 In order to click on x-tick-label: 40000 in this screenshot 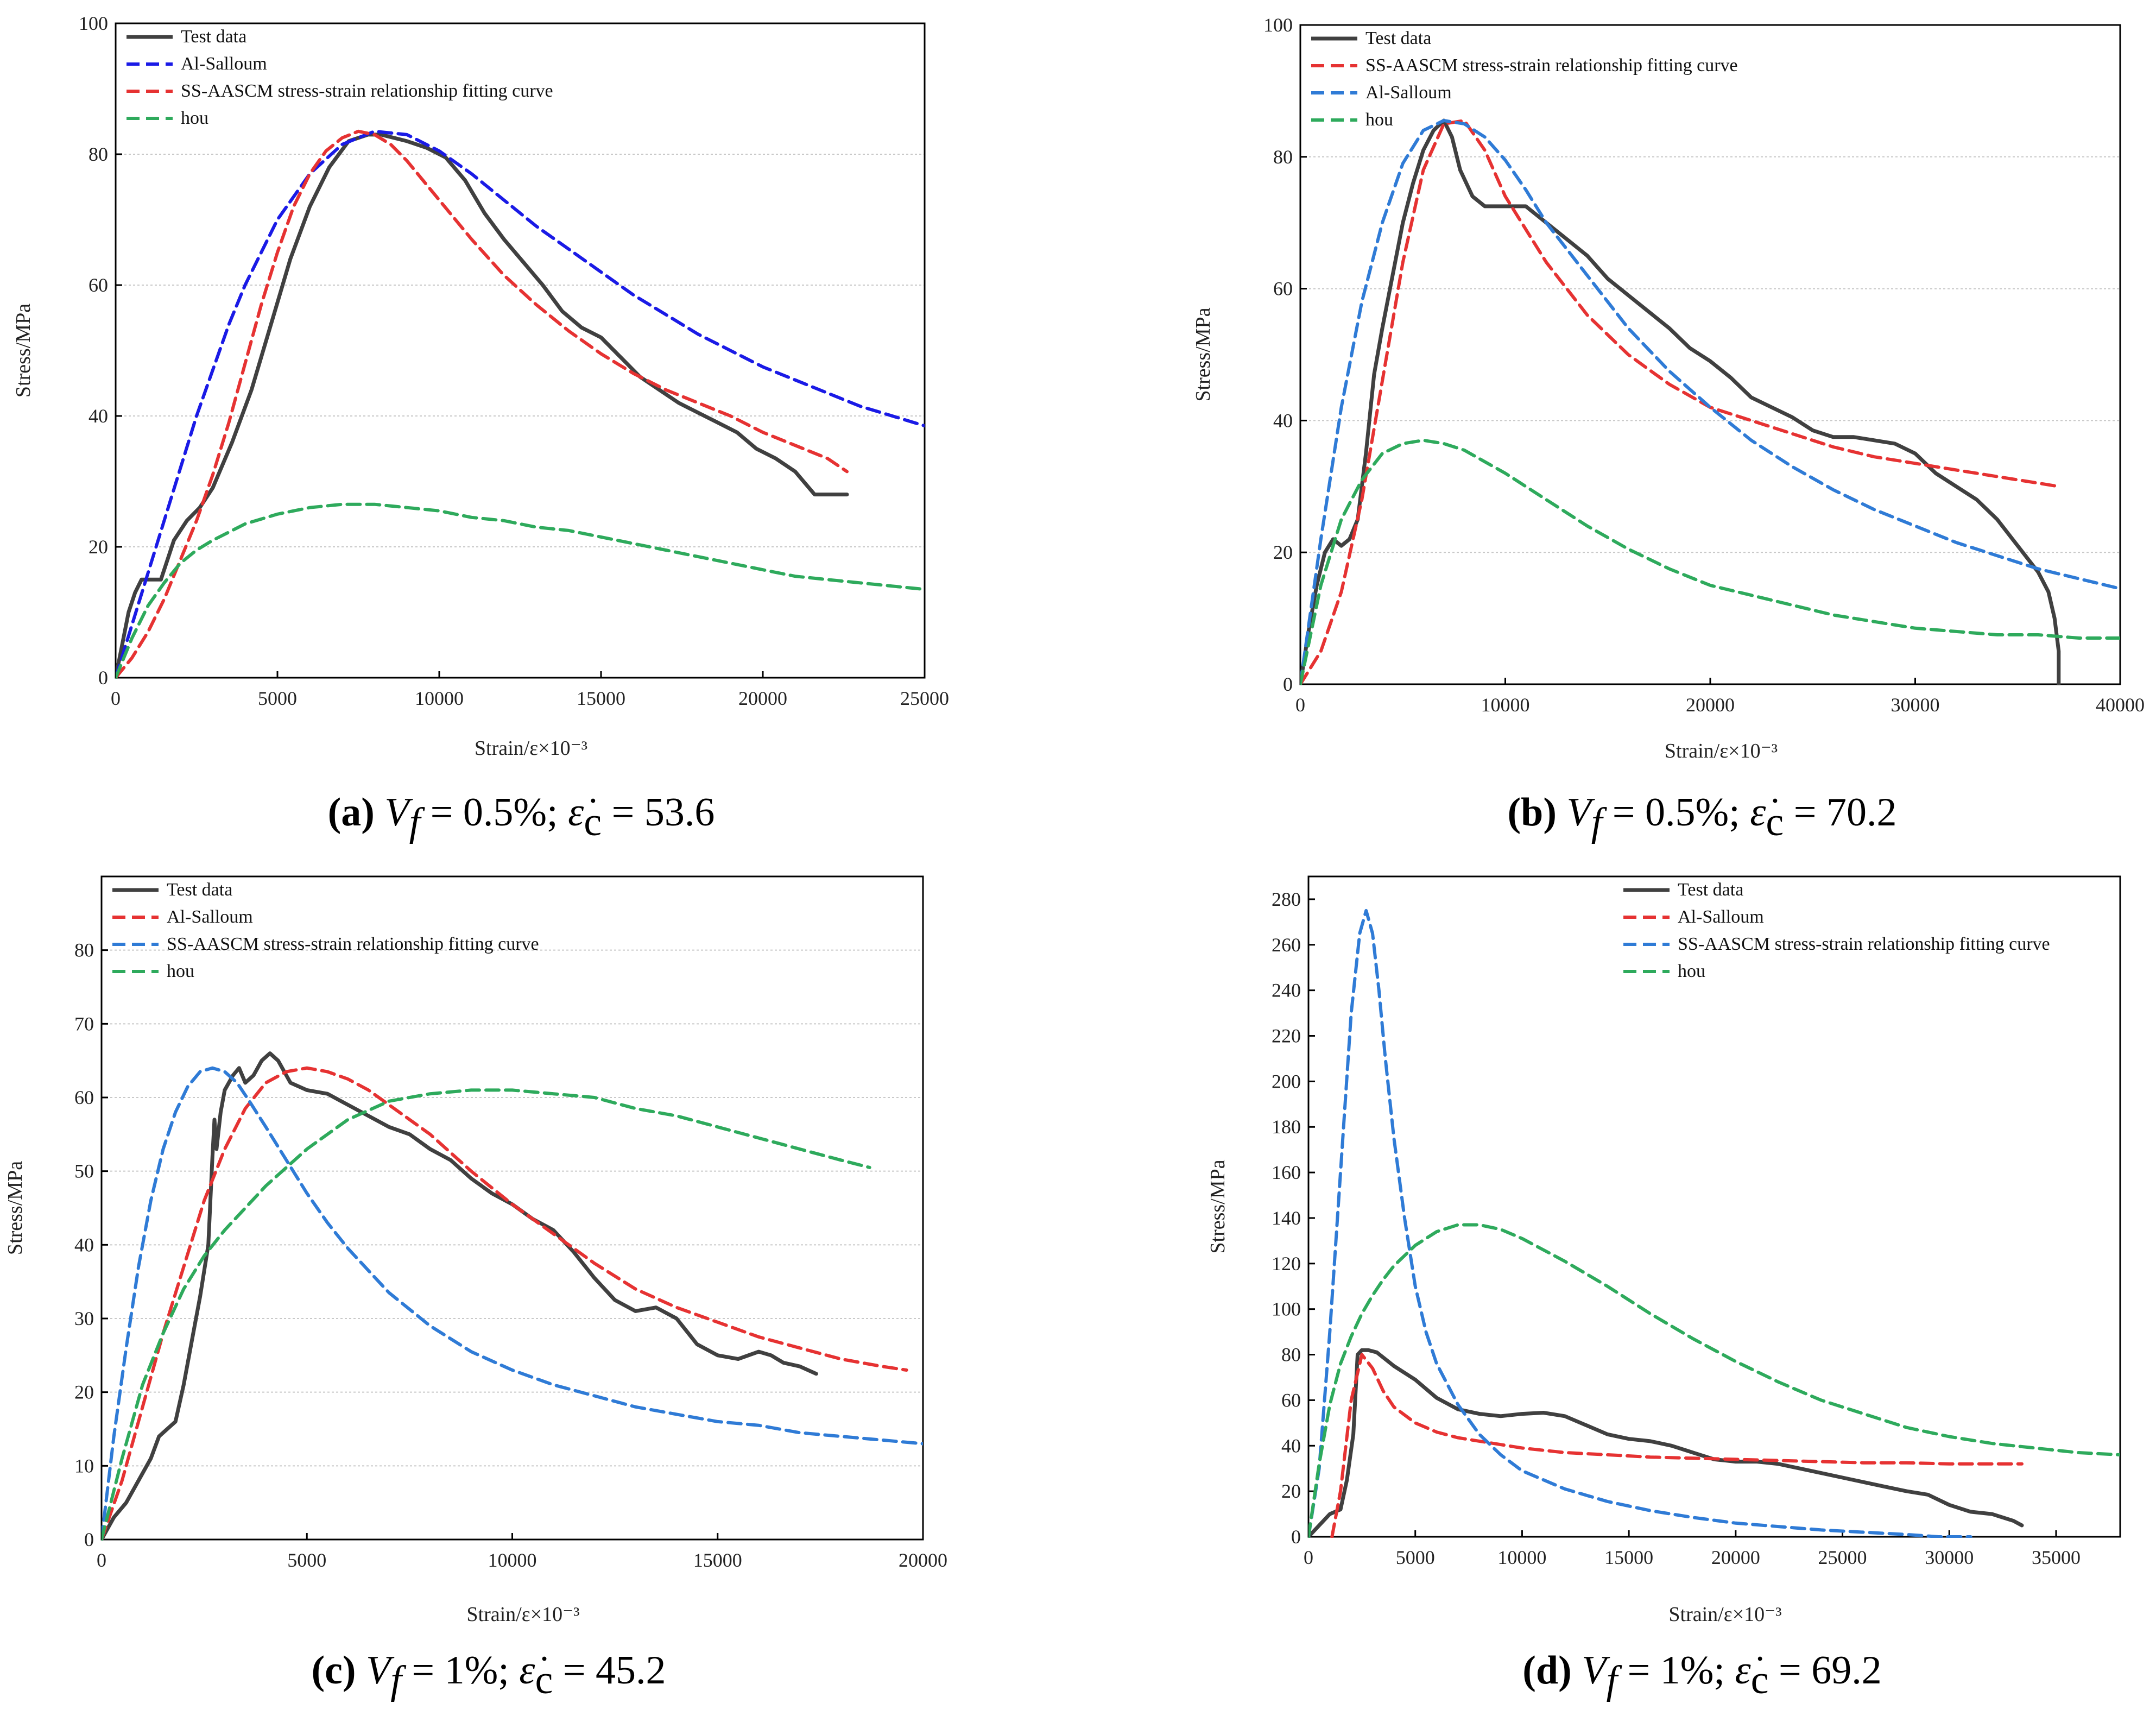, I will do `click(2120, 705)`.